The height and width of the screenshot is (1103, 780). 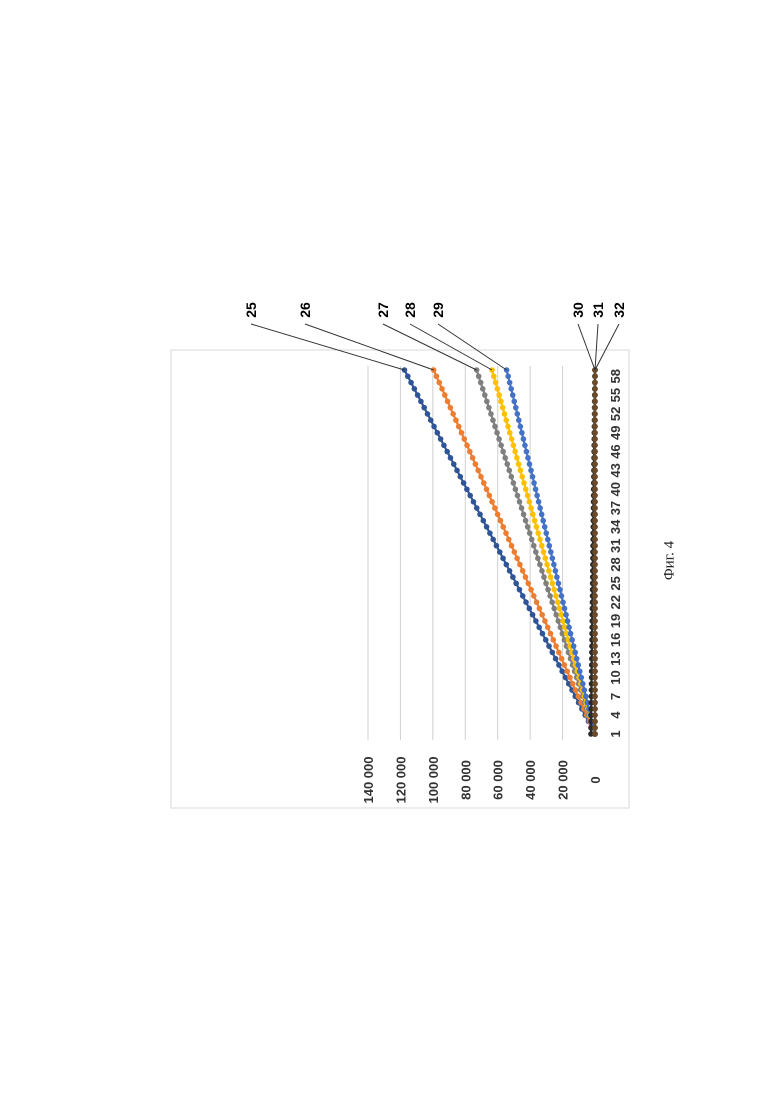 I want to click on x-tick-label: 34, so click(x=615, y=526).